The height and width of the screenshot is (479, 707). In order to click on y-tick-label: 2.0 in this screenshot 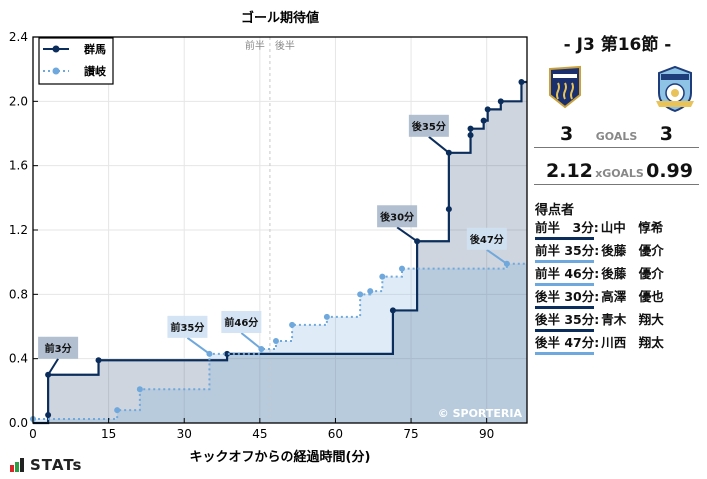, I will do `click(18, 101)`.